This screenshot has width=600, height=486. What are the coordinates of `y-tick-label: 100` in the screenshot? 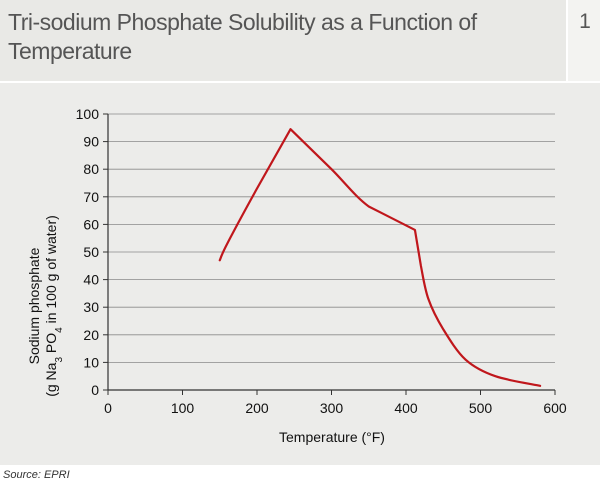 It's located at (88, 114).